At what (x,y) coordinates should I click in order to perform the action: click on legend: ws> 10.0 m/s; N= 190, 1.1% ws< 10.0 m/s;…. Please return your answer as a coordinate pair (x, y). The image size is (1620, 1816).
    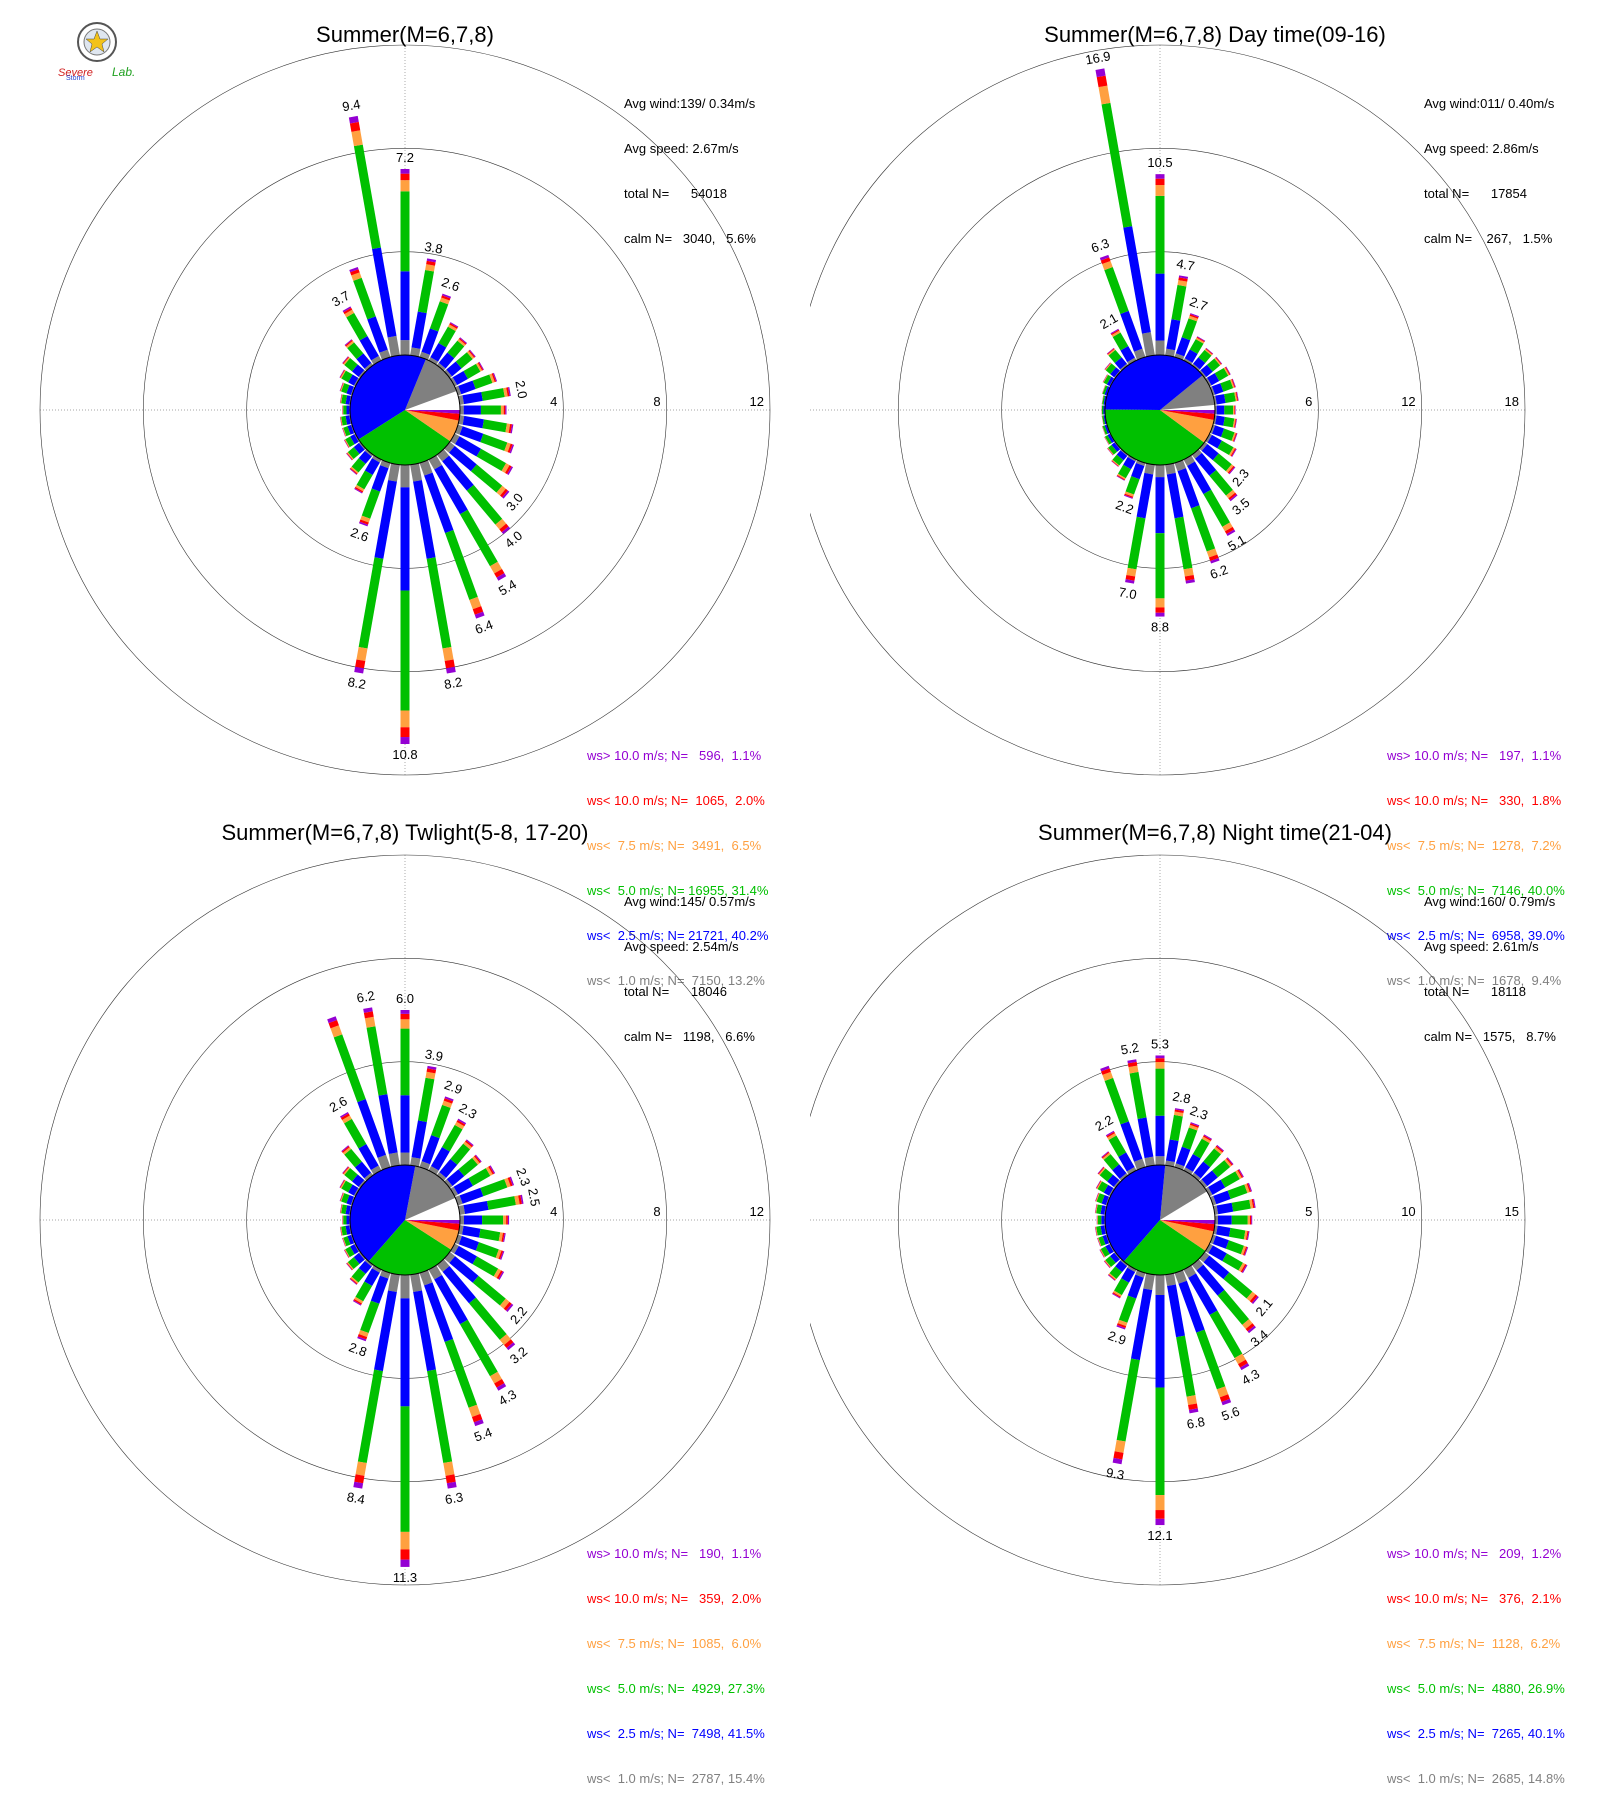
    Looking at the image, I should click on (676, 1666).